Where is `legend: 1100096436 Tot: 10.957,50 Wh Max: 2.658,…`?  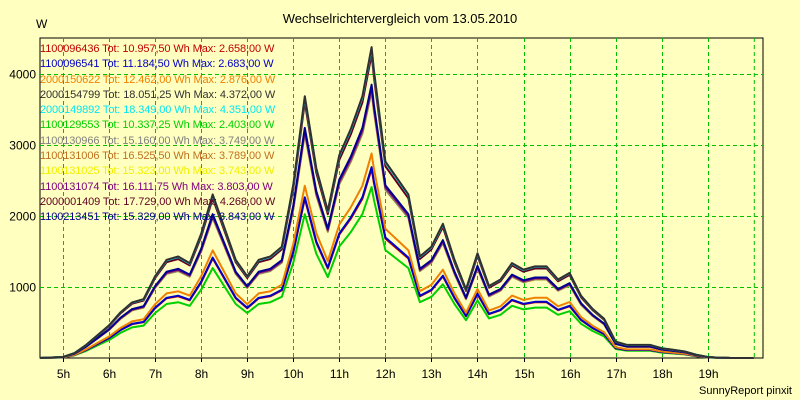 legend: 1100096436 Tot: 10.957,50 Wh Max: 2.658,… is located at coordinates (157, 134).